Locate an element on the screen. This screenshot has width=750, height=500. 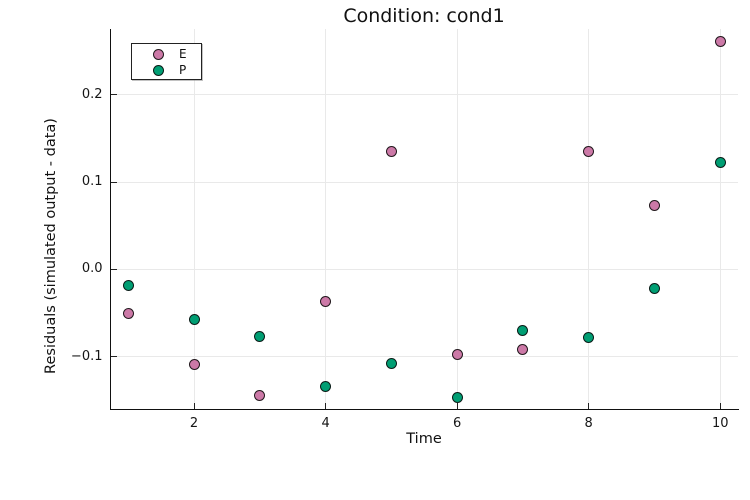
point-P-t3 is located at coordinates (260, 337).